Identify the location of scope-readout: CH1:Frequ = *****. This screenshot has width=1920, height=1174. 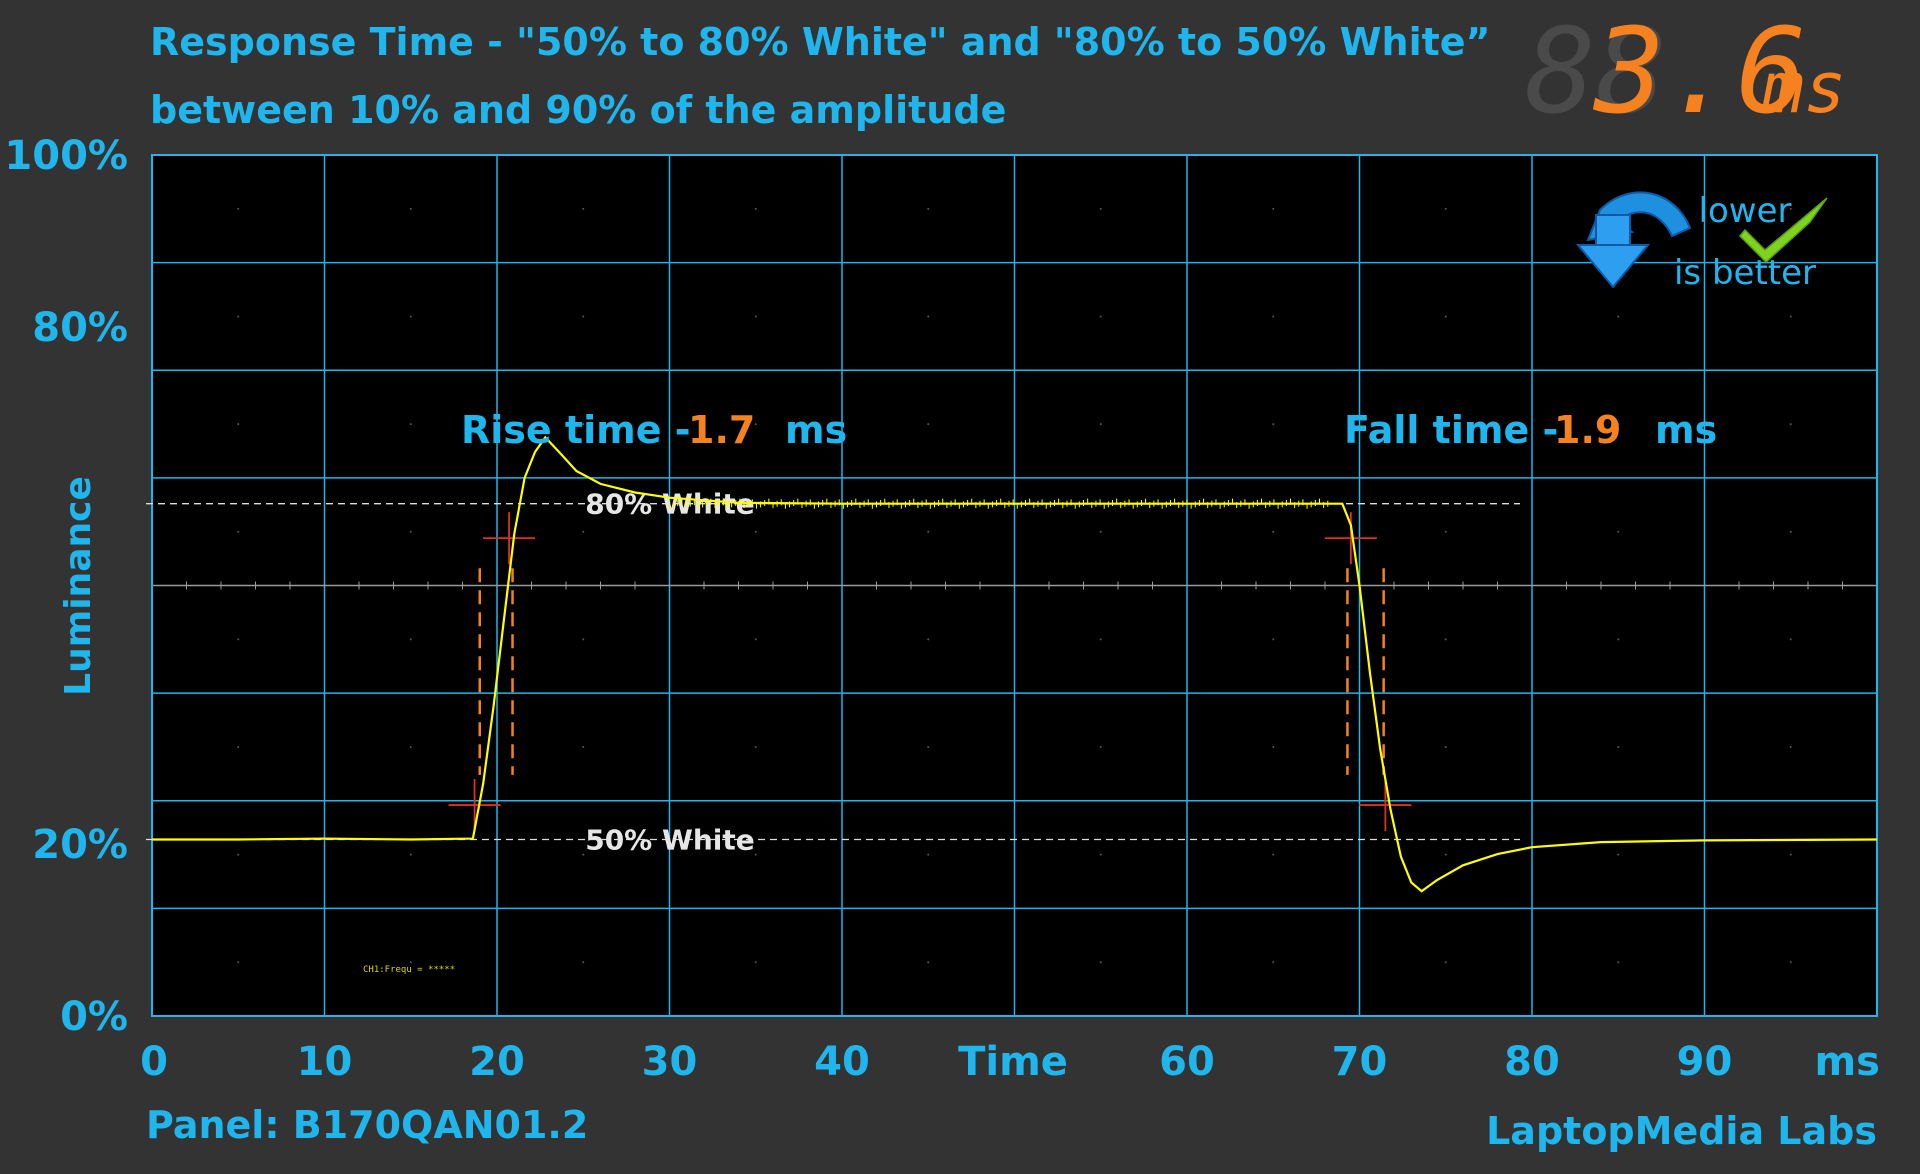
(409, 970).